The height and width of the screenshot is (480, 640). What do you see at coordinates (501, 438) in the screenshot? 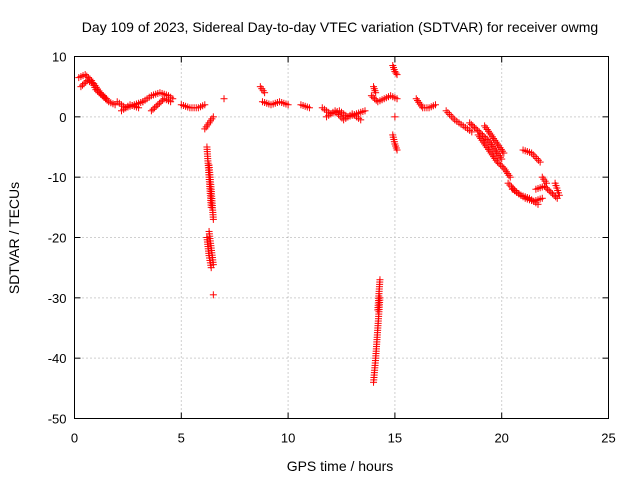
I see `x-tick-label: 20` at bounding box center [501, 438].